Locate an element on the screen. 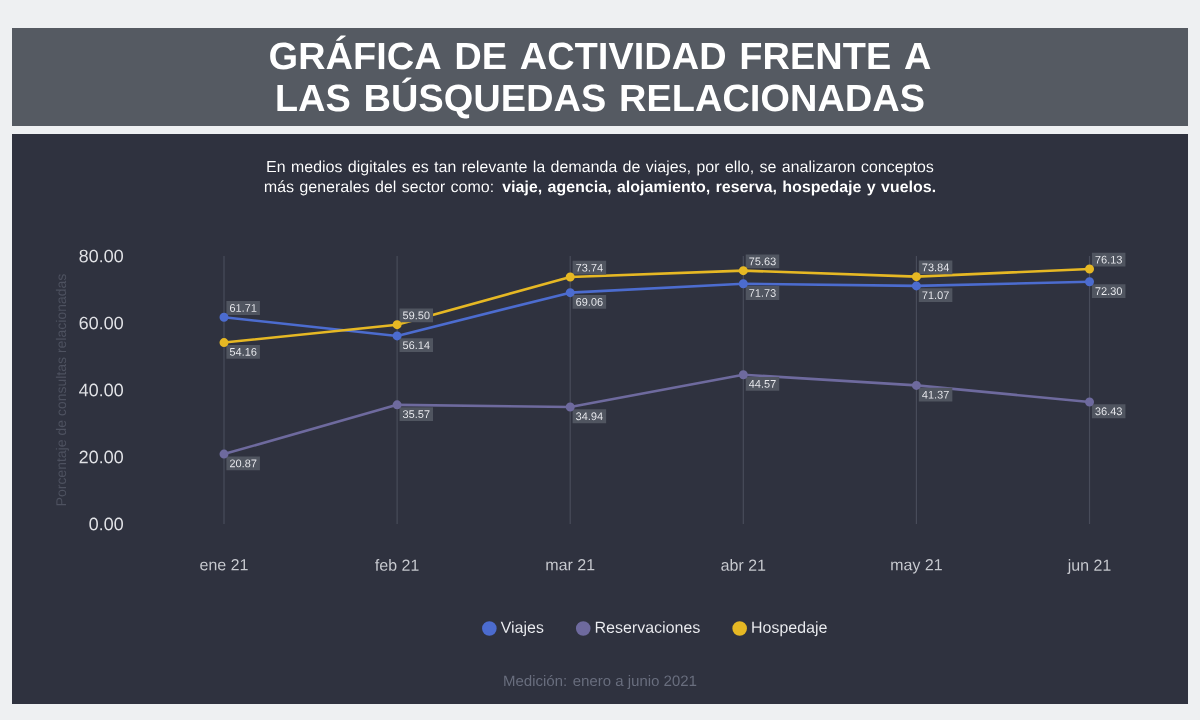  x-tick-label: jun 21 is located at coordinates (1089, 566).